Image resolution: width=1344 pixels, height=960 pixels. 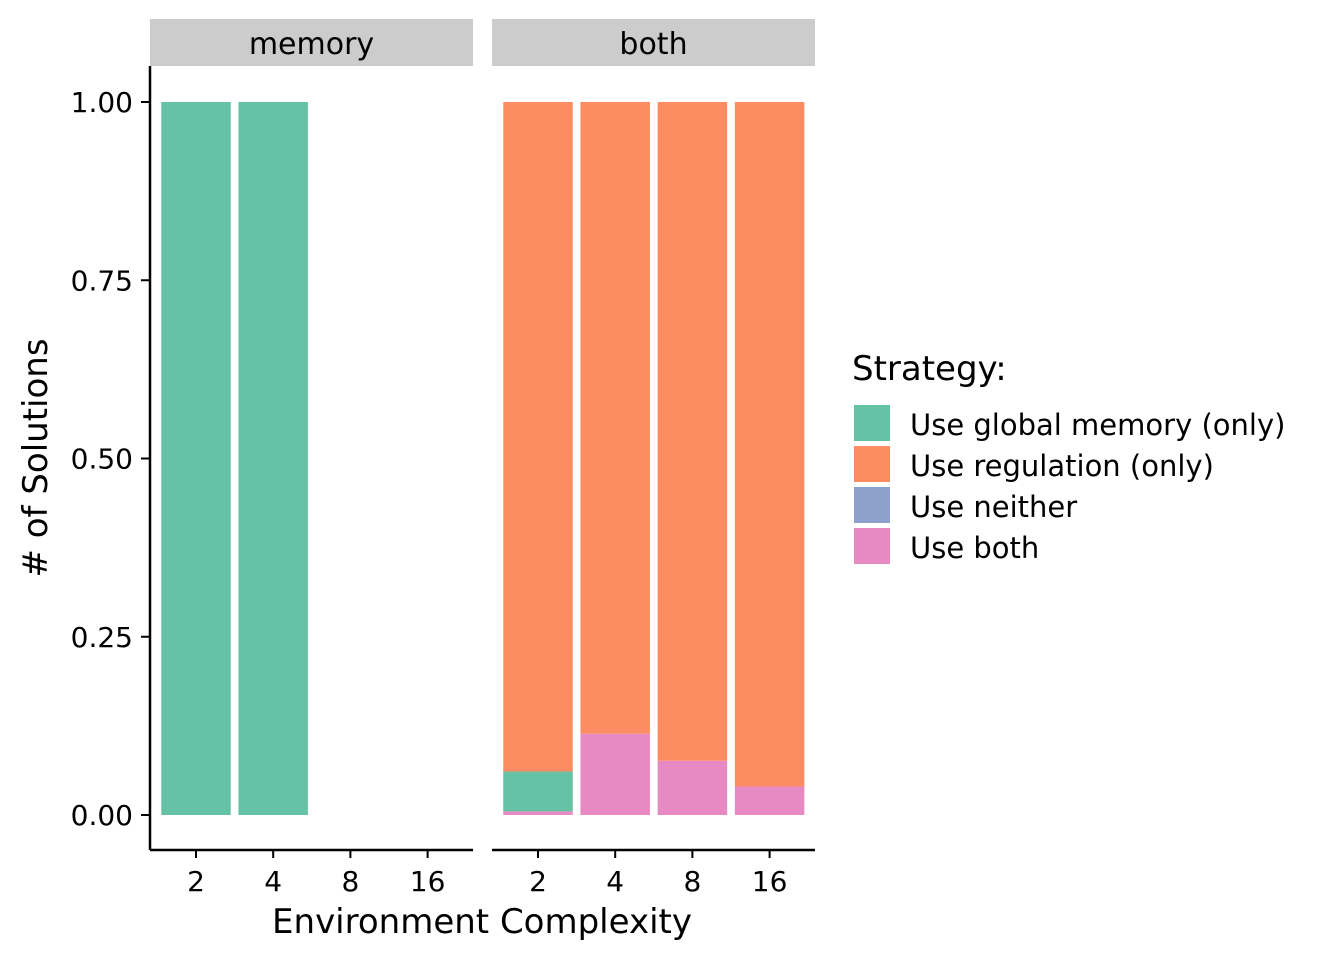 I want to click on y-tick-label: 1.00, so click(x=102, y=102).